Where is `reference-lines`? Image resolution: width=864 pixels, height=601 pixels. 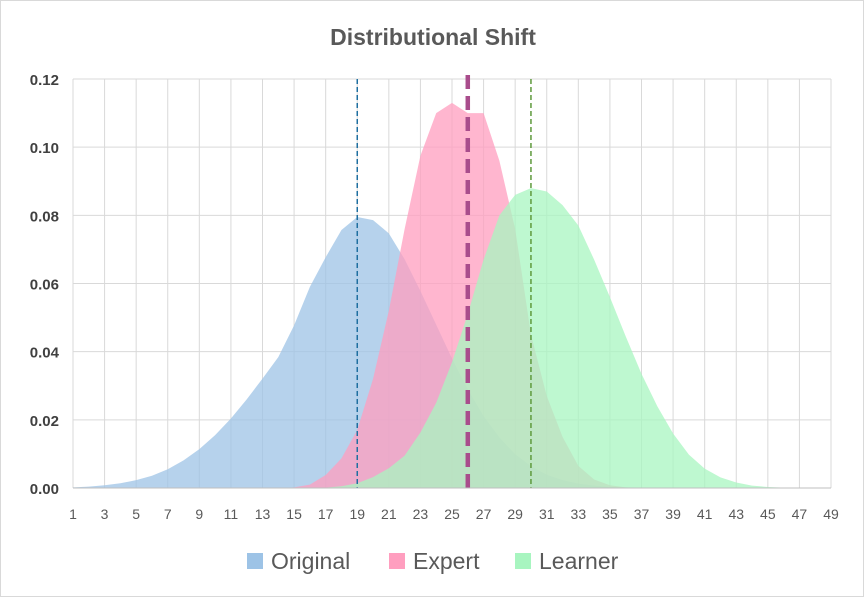
reference-lines is located at coordinates (444, 281).